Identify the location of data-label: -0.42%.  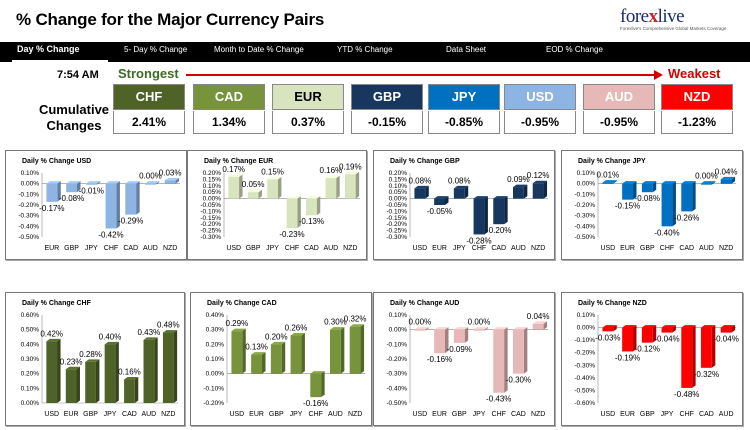
(110, 234).